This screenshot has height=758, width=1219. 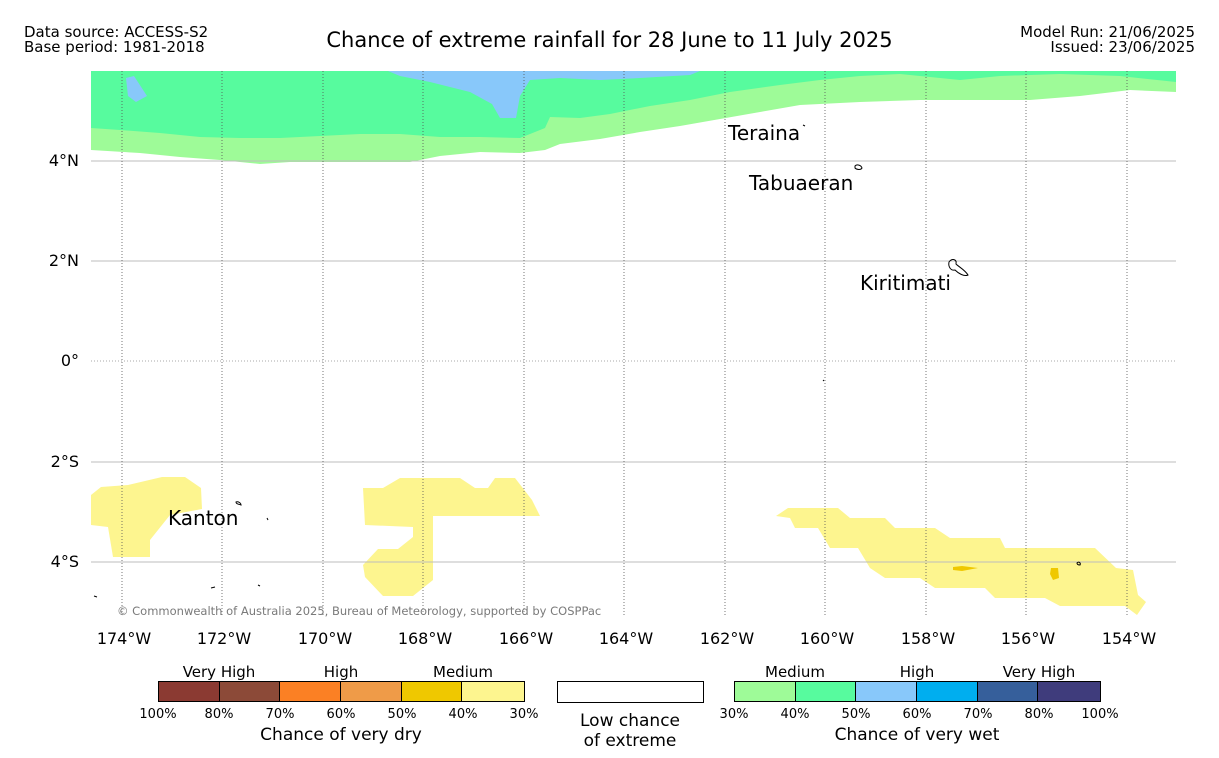 What do you see at coordinates (734, 714) in the screenshot?
I see `wet-tick: 30%` at bounding box center [734, 714].